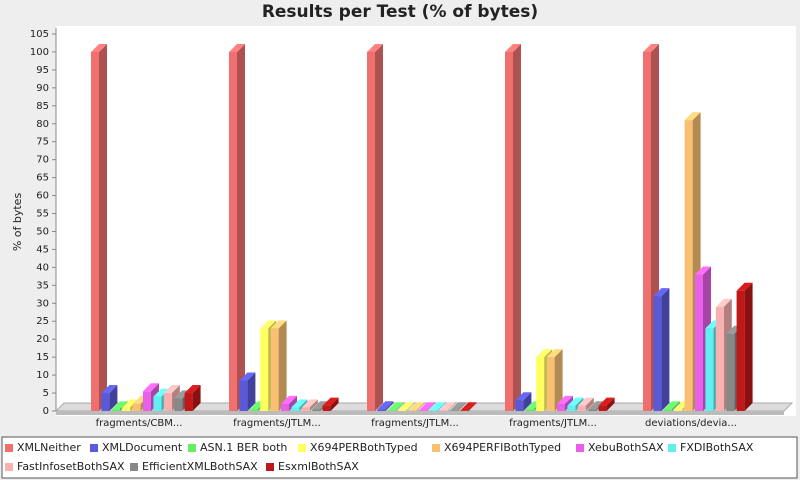 The height and width of the screenshot is (480, 800). I want to click on y-tick-label: 50, so click(42, 231).